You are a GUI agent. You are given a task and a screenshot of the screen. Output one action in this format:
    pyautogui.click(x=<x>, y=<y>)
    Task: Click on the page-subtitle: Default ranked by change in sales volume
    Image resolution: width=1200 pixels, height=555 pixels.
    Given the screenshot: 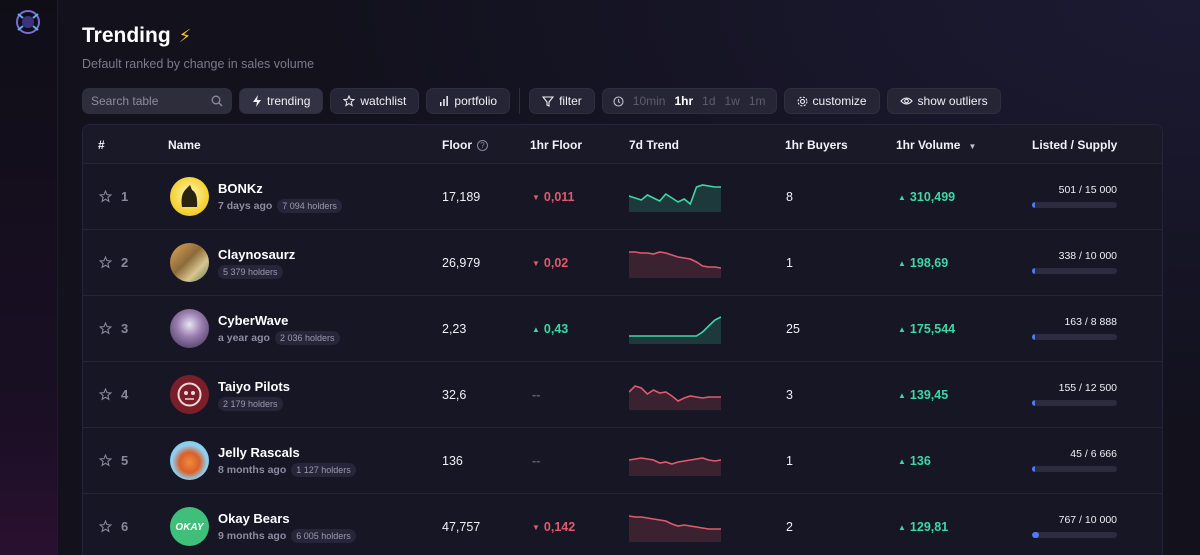 What is the action you would take?
    pyautogui.click(x=198, y=64)
    